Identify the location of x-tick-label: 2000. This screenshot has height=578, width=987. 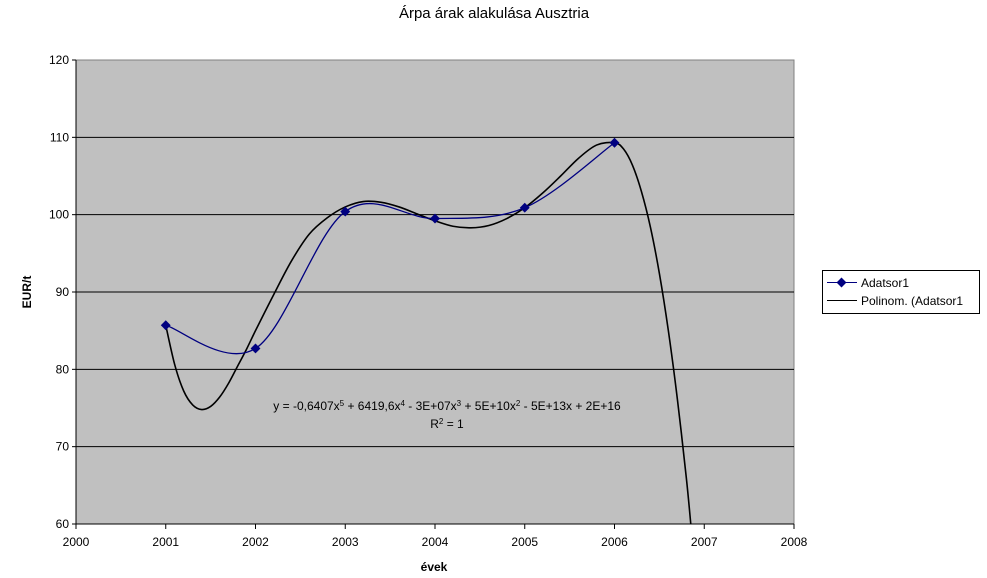
(76, 542).